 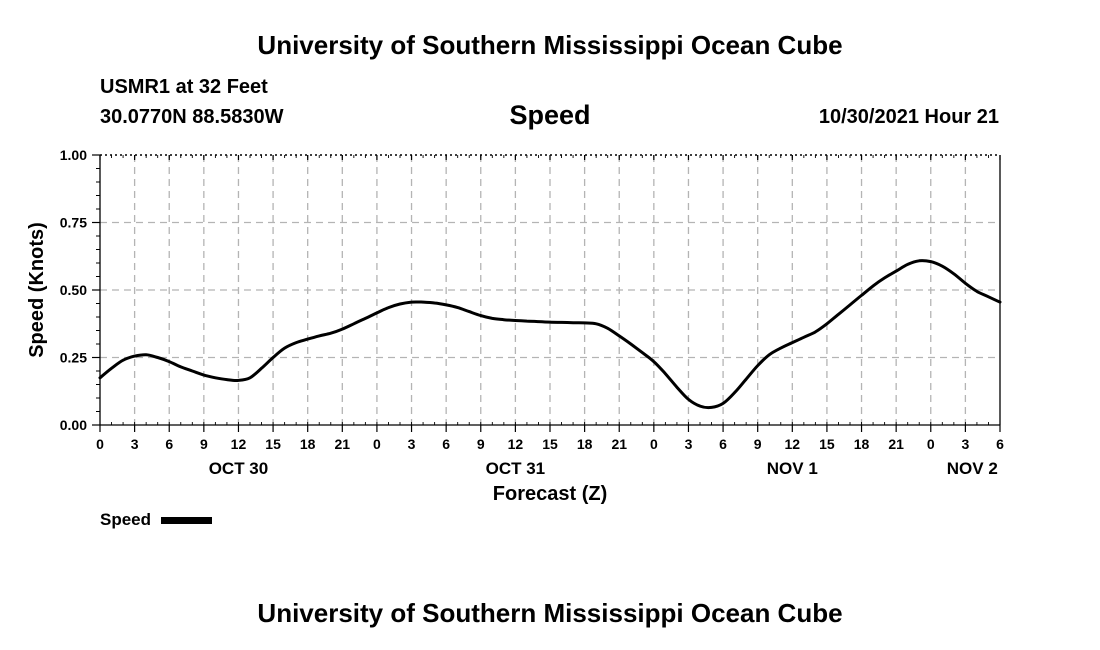 I want to click on legend-label: Speed, so click(x=125, y=519).